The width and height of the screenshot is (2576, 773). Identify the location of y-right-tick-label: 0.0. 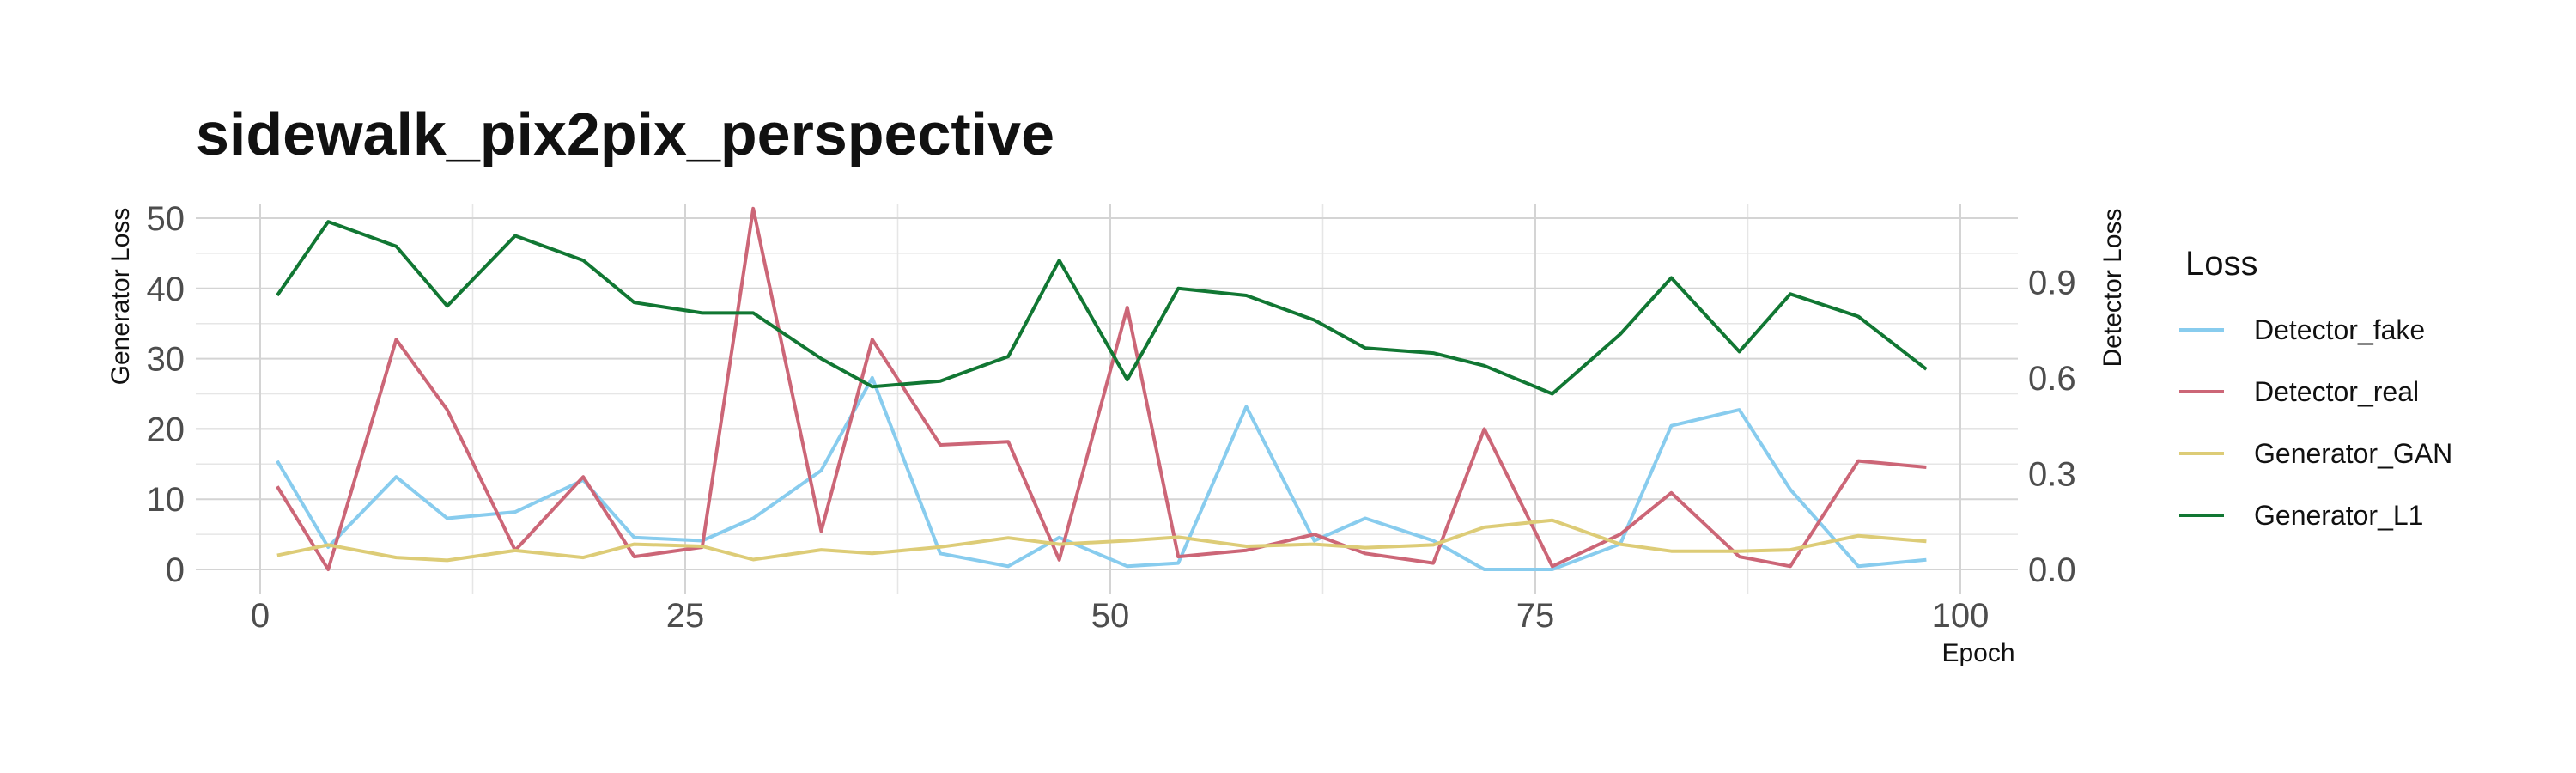
(2052, 570).